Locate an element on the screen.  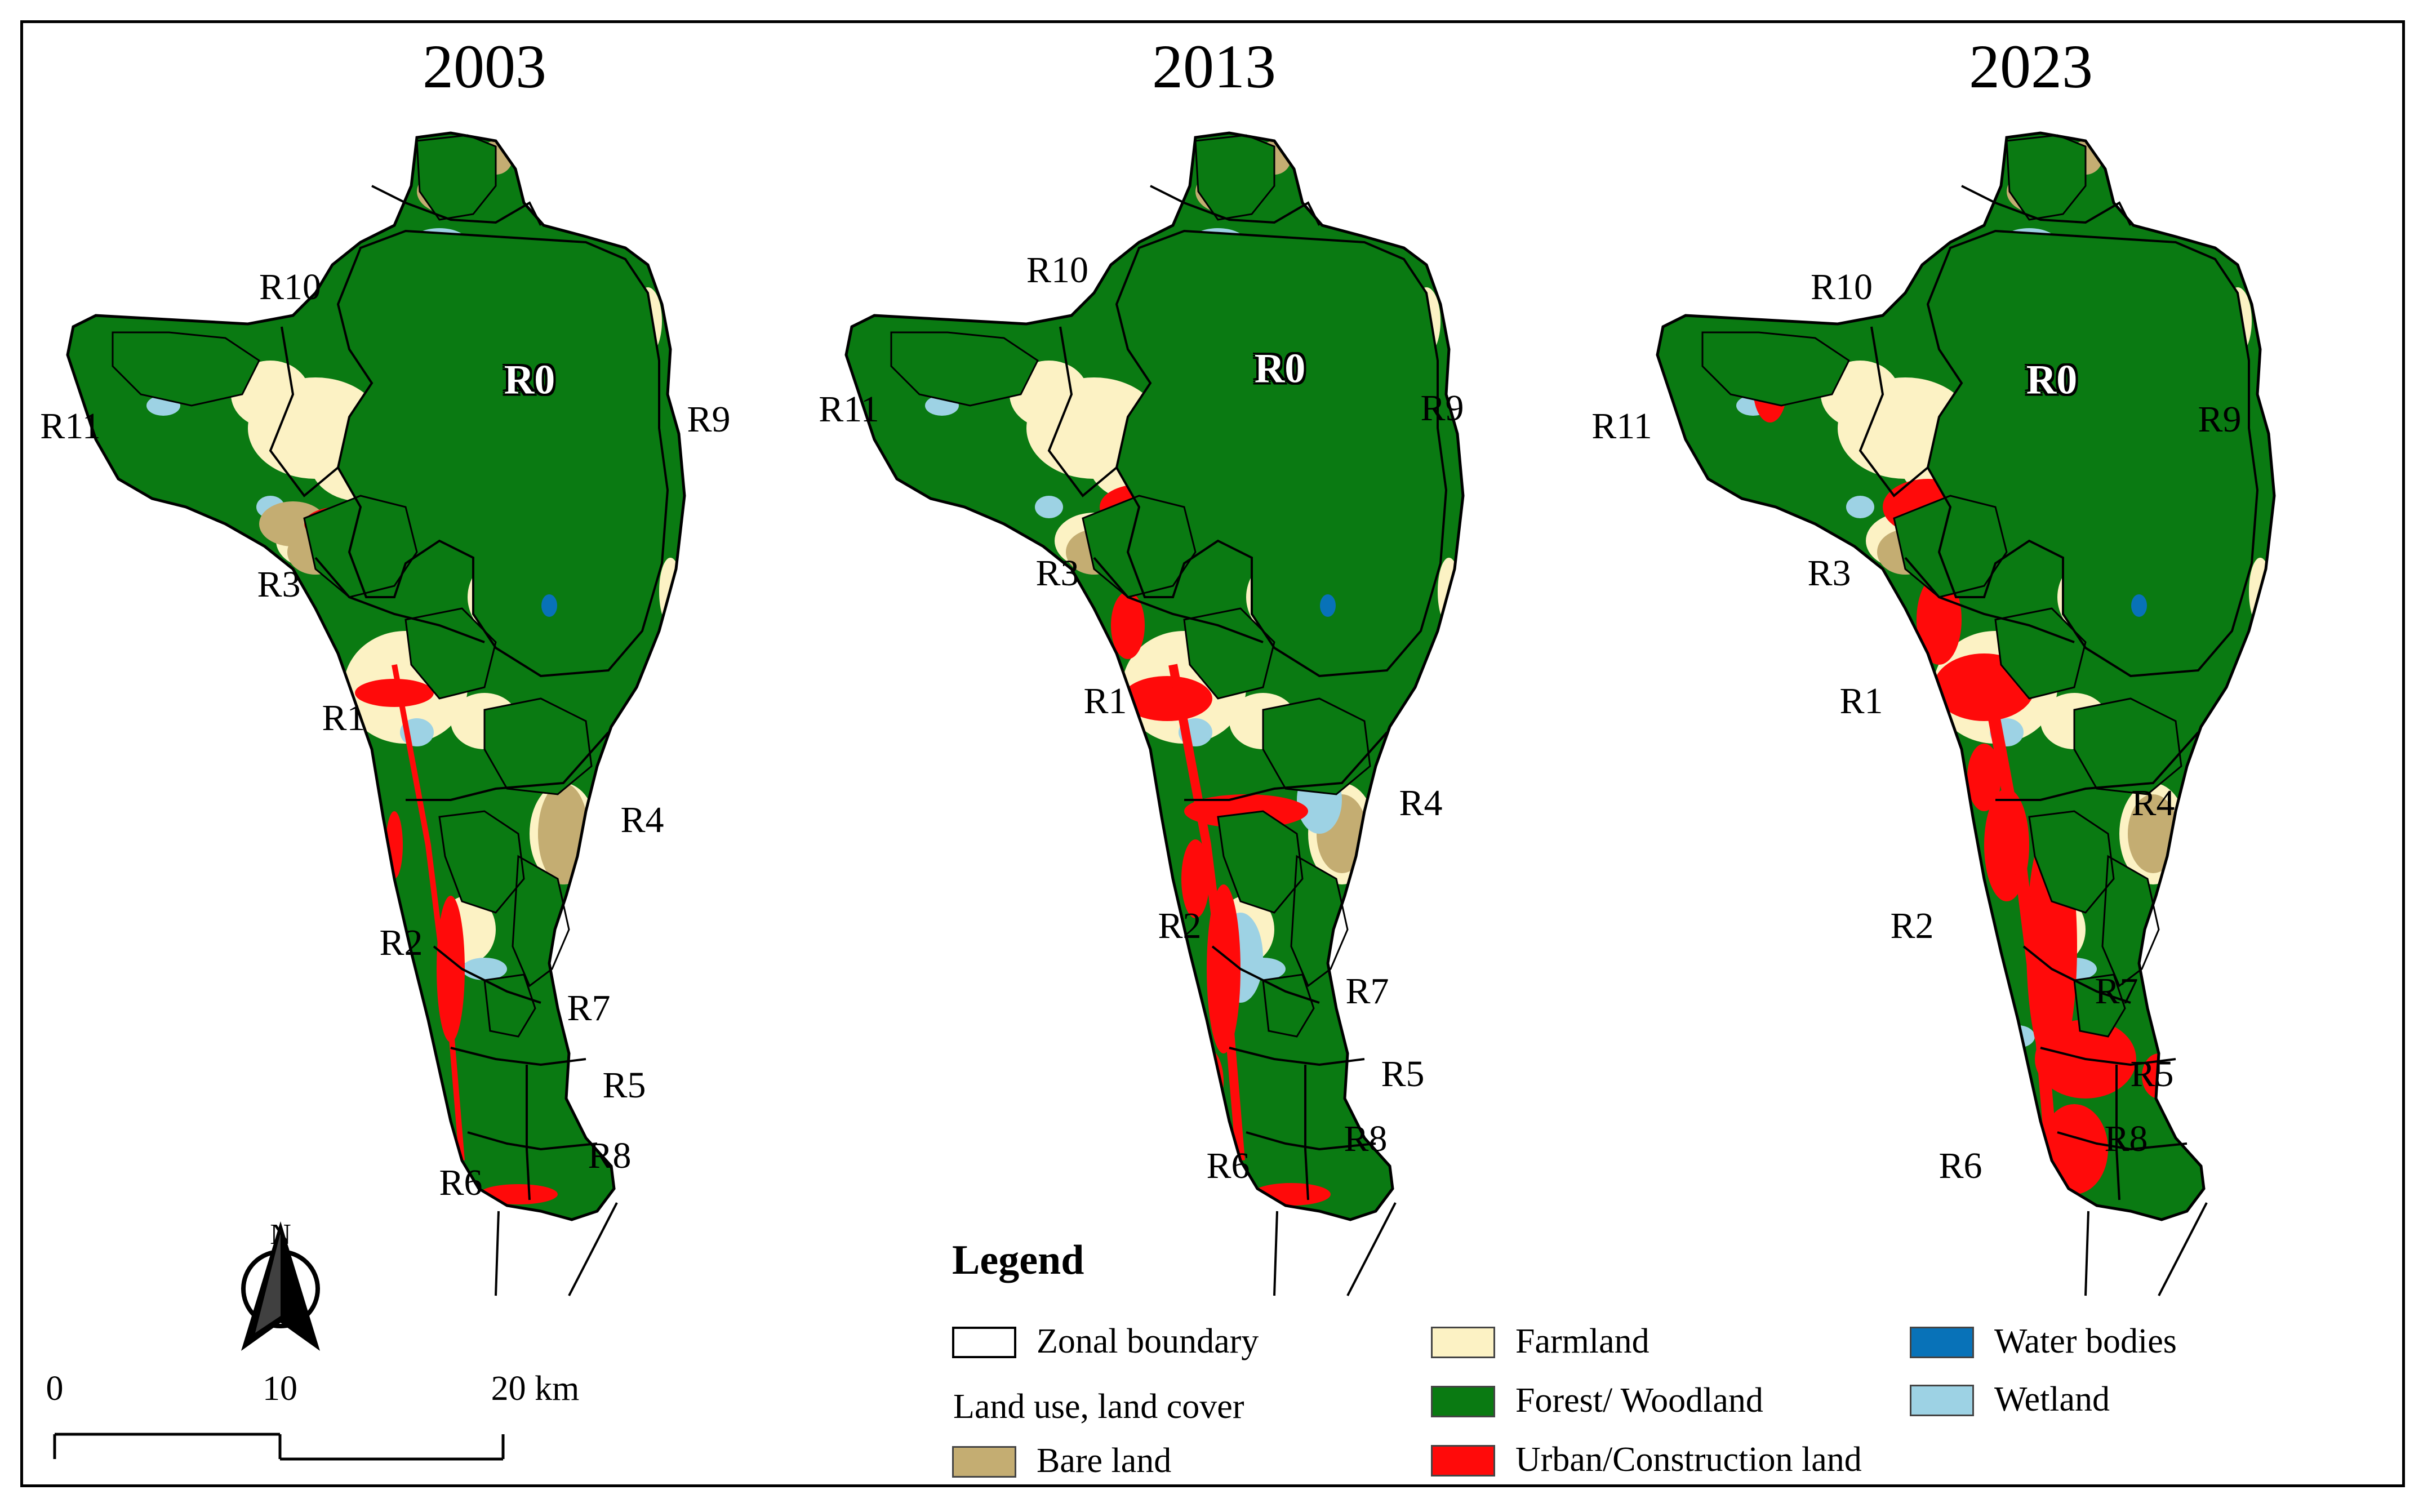
legend-title: Legend is located at coordinates (1018, 1260).